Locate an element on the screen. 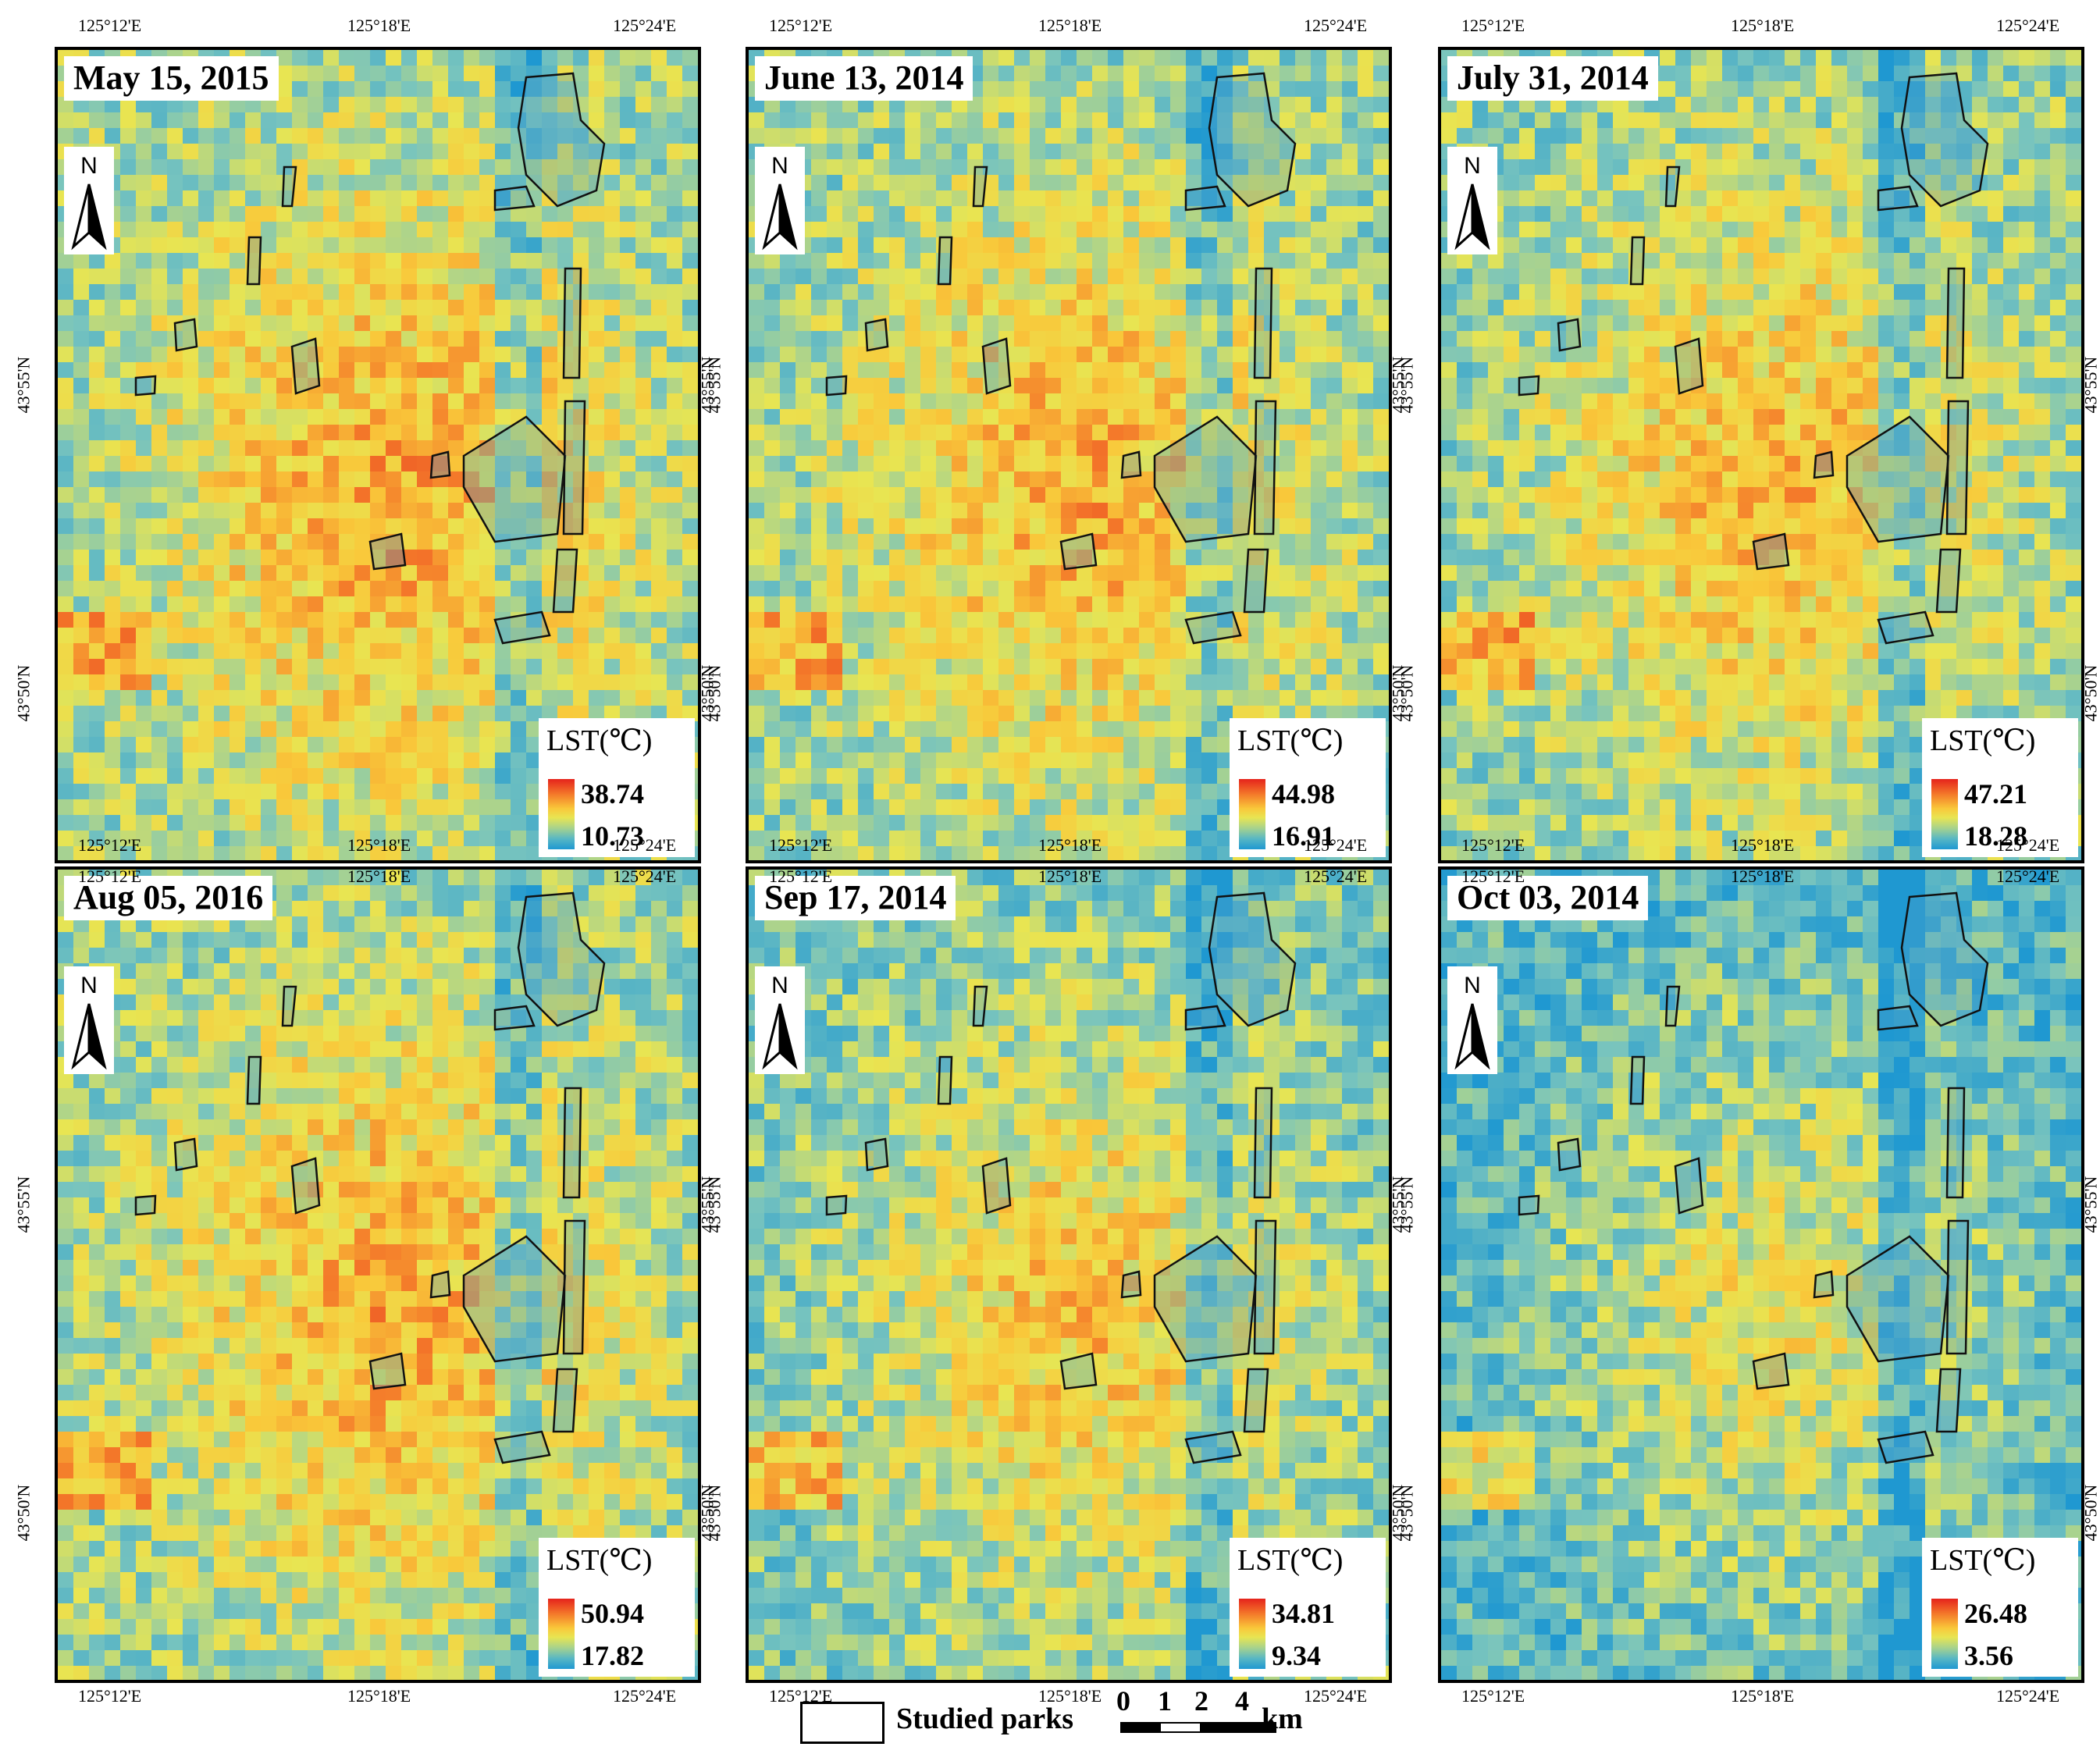 This screenshot has width=2100, height=1754. studied-parks-swatch is located at coordinates (842, 1723).